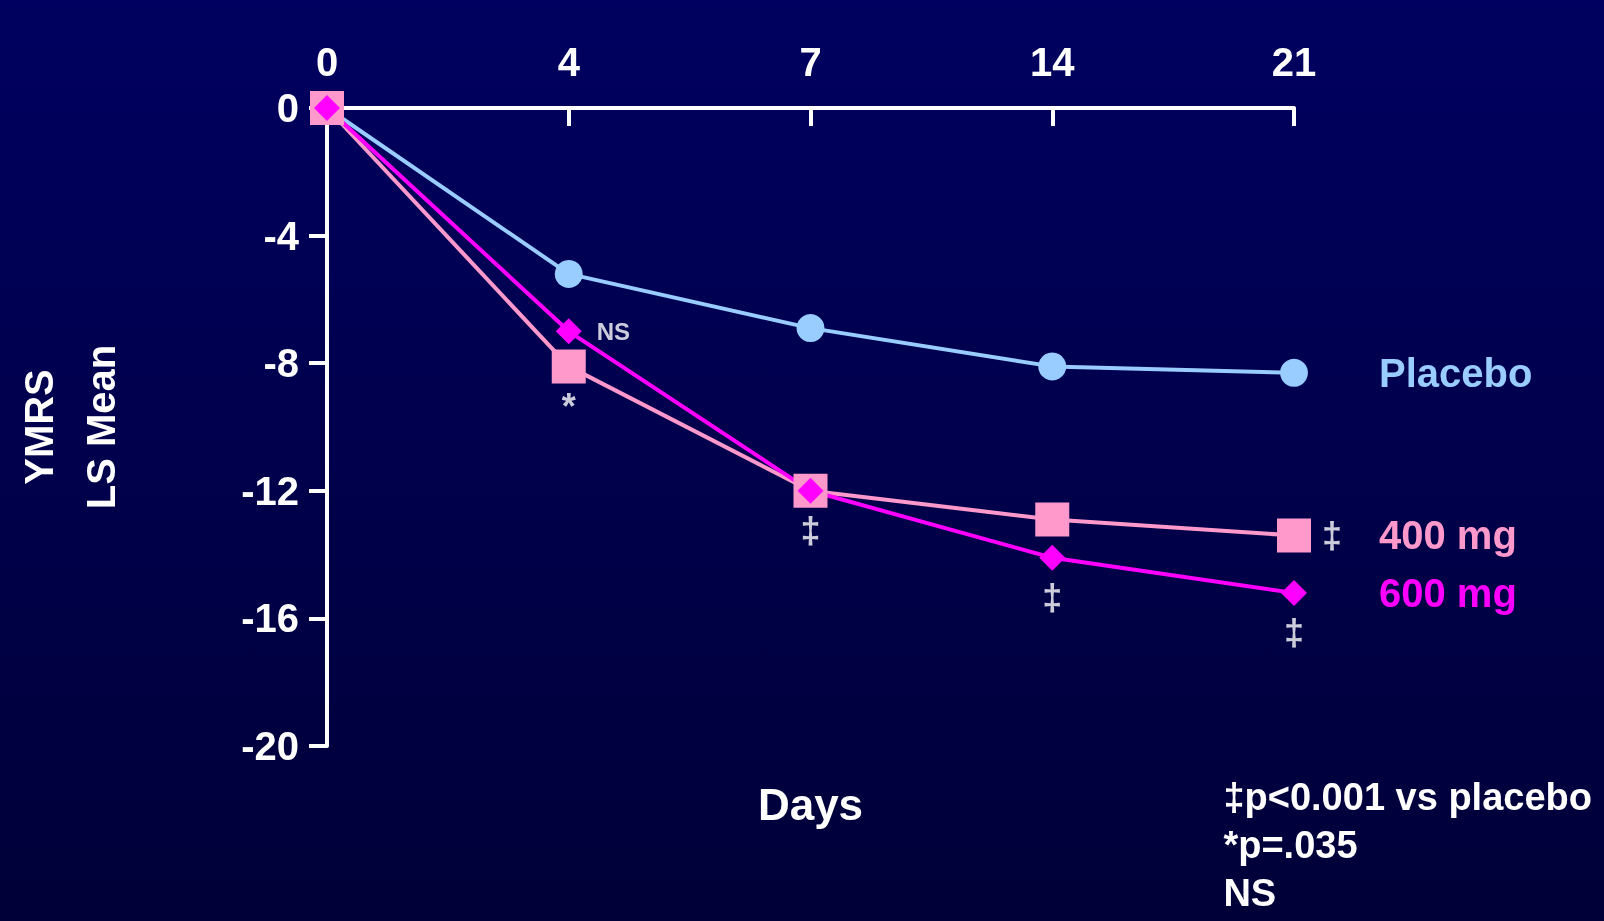 The image size is (1604, 921). What do you see at coordinates (1290, 845) in the screenshot?
I see `text: *p=.035` at bounding box center [1290, 845].